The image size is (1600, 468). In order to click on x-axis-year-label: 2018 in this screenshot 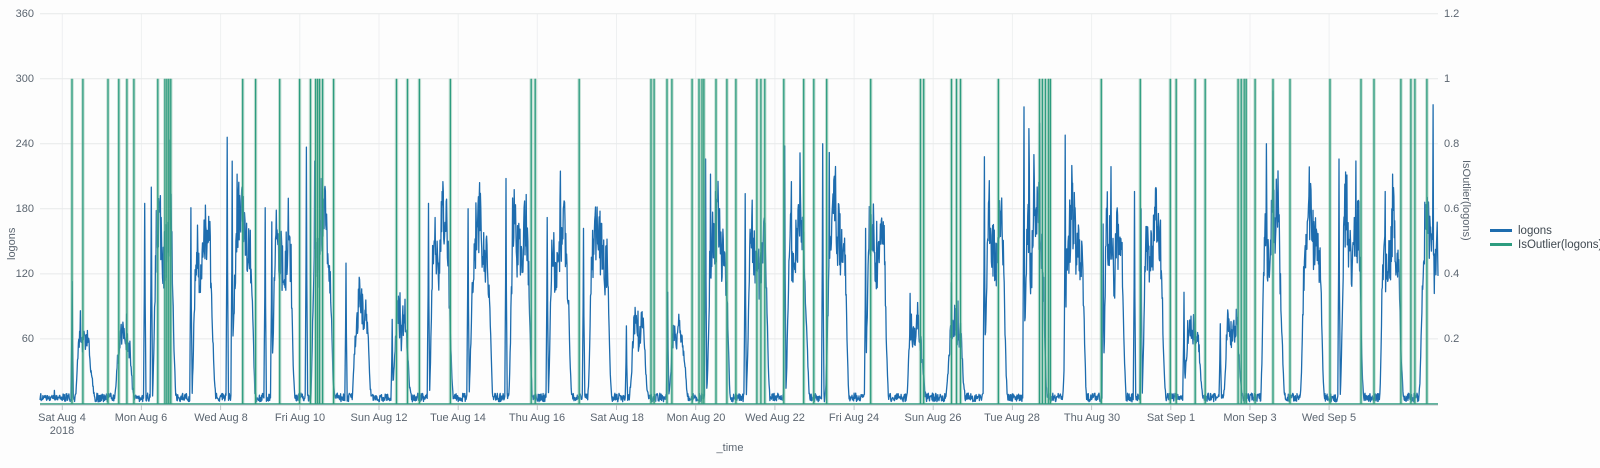, I will do `click(62, 431)`.